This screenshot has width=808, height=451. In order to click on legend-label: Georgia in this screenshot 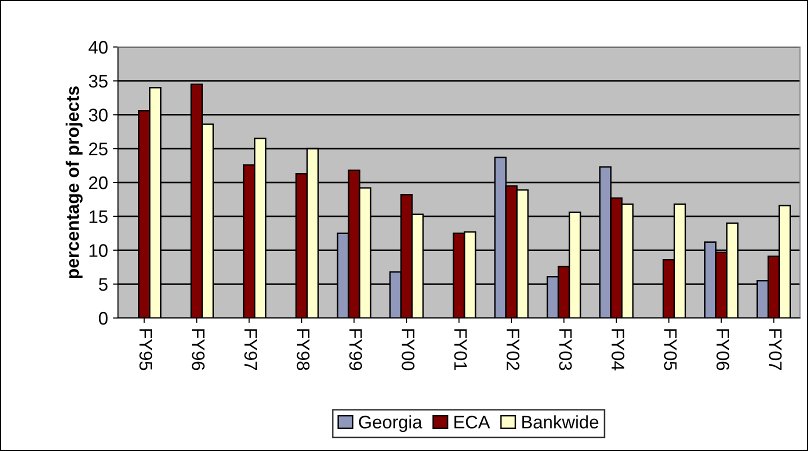, I will do `click(390, 423)`.